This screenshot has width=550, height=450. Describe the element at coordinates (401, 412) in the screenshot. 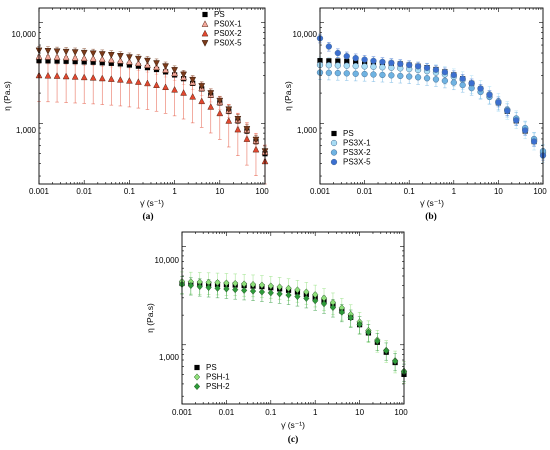

I see `panel-c-xtick-5: 100` at that location.